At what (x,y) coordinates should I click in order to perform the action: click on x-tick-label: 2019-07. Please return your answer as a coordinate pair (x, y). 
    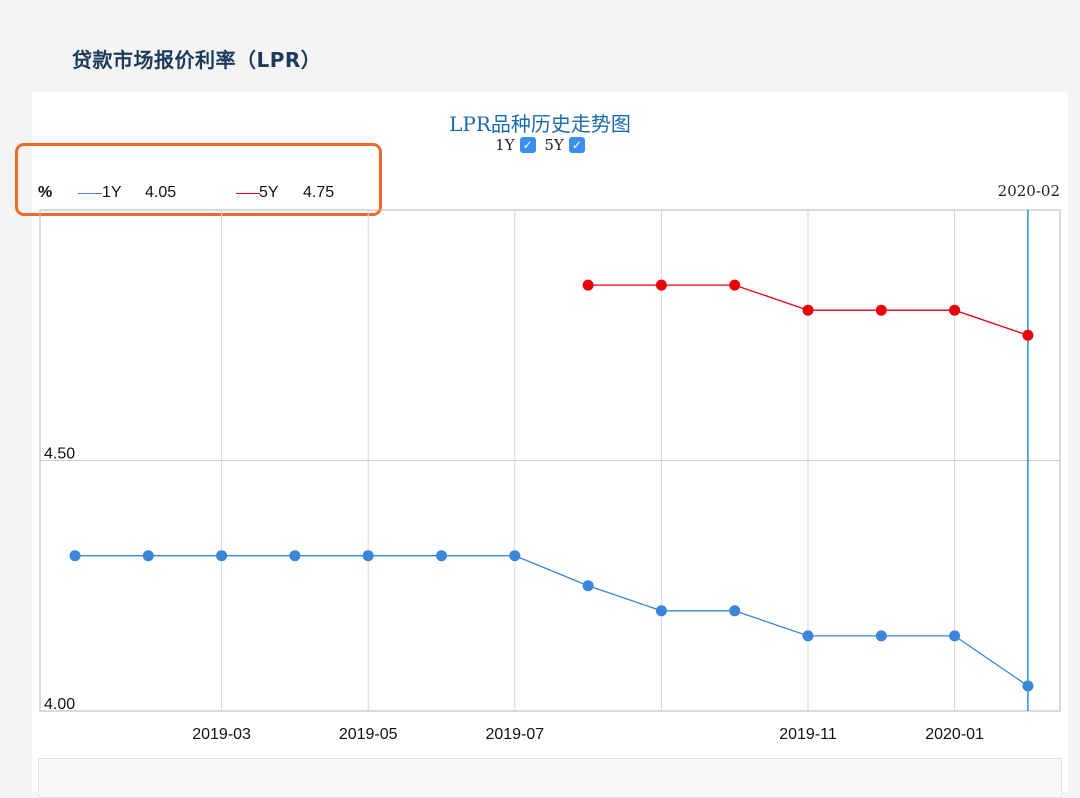
    Looking at the image, I should click on (514, 734).